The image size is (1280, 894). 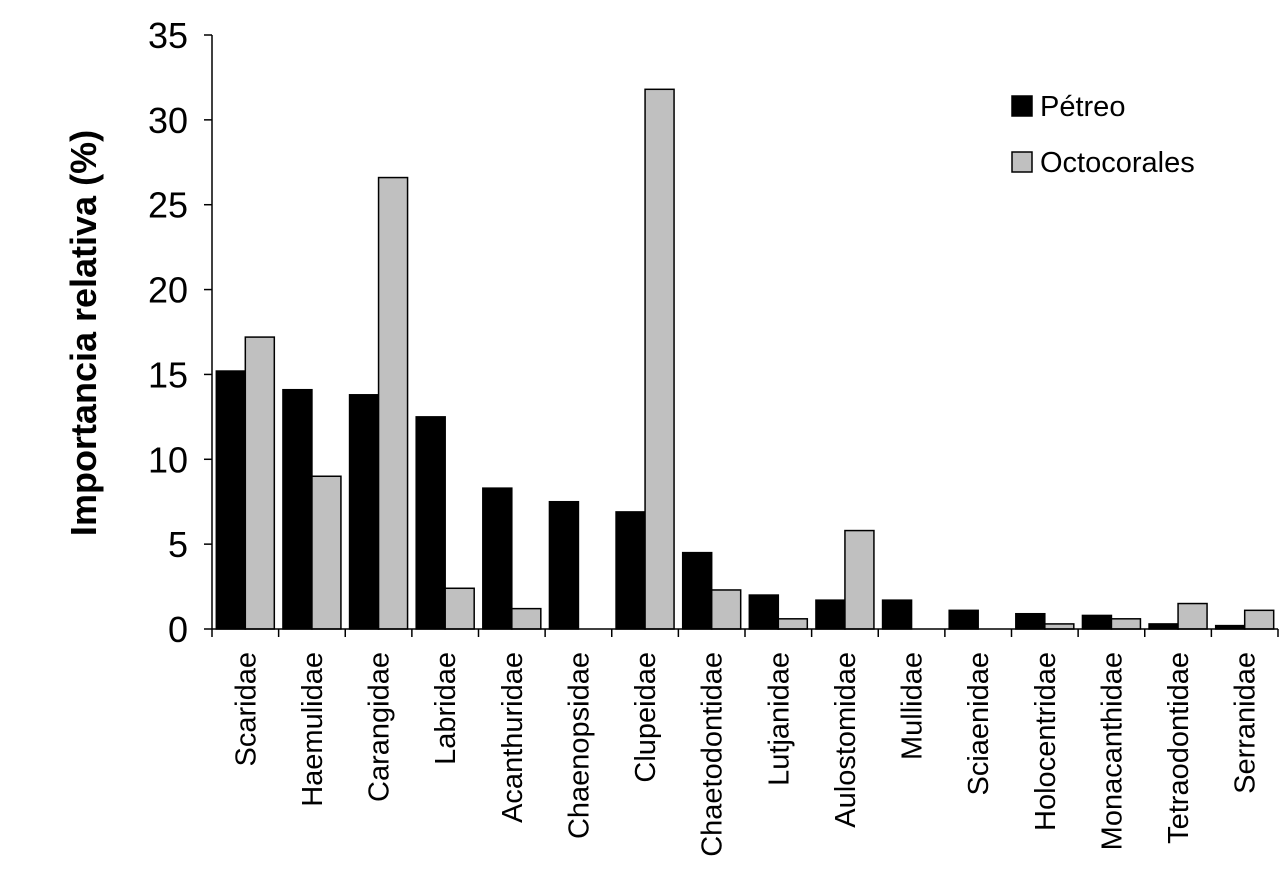 What do you see at coordinates (1022, 162) in the screenshot?
I see `legend-swatch-octocorales` at bounding box center [1022, 162].